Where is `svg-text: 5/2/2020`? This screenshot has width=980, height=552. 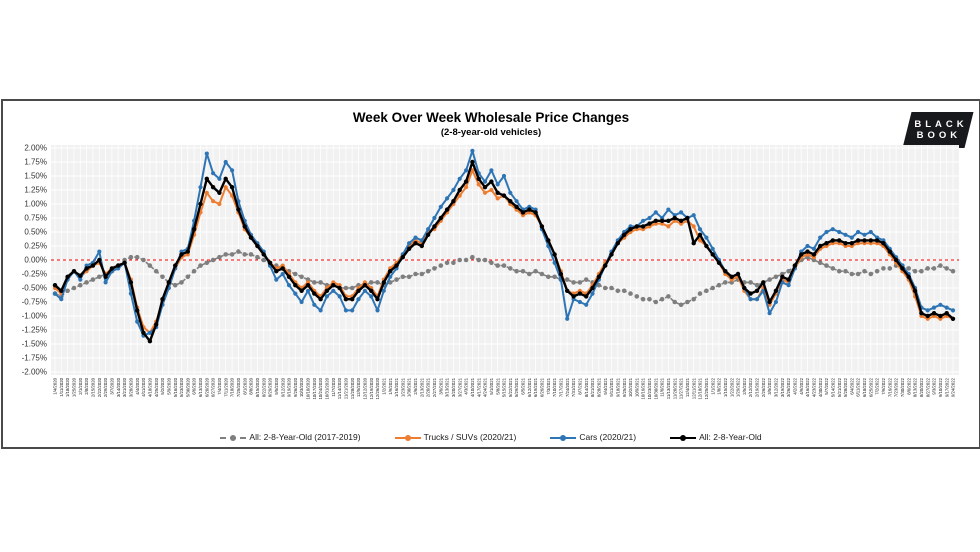
svg-text: 5/2/2020 is located at coordinates (162, 385).